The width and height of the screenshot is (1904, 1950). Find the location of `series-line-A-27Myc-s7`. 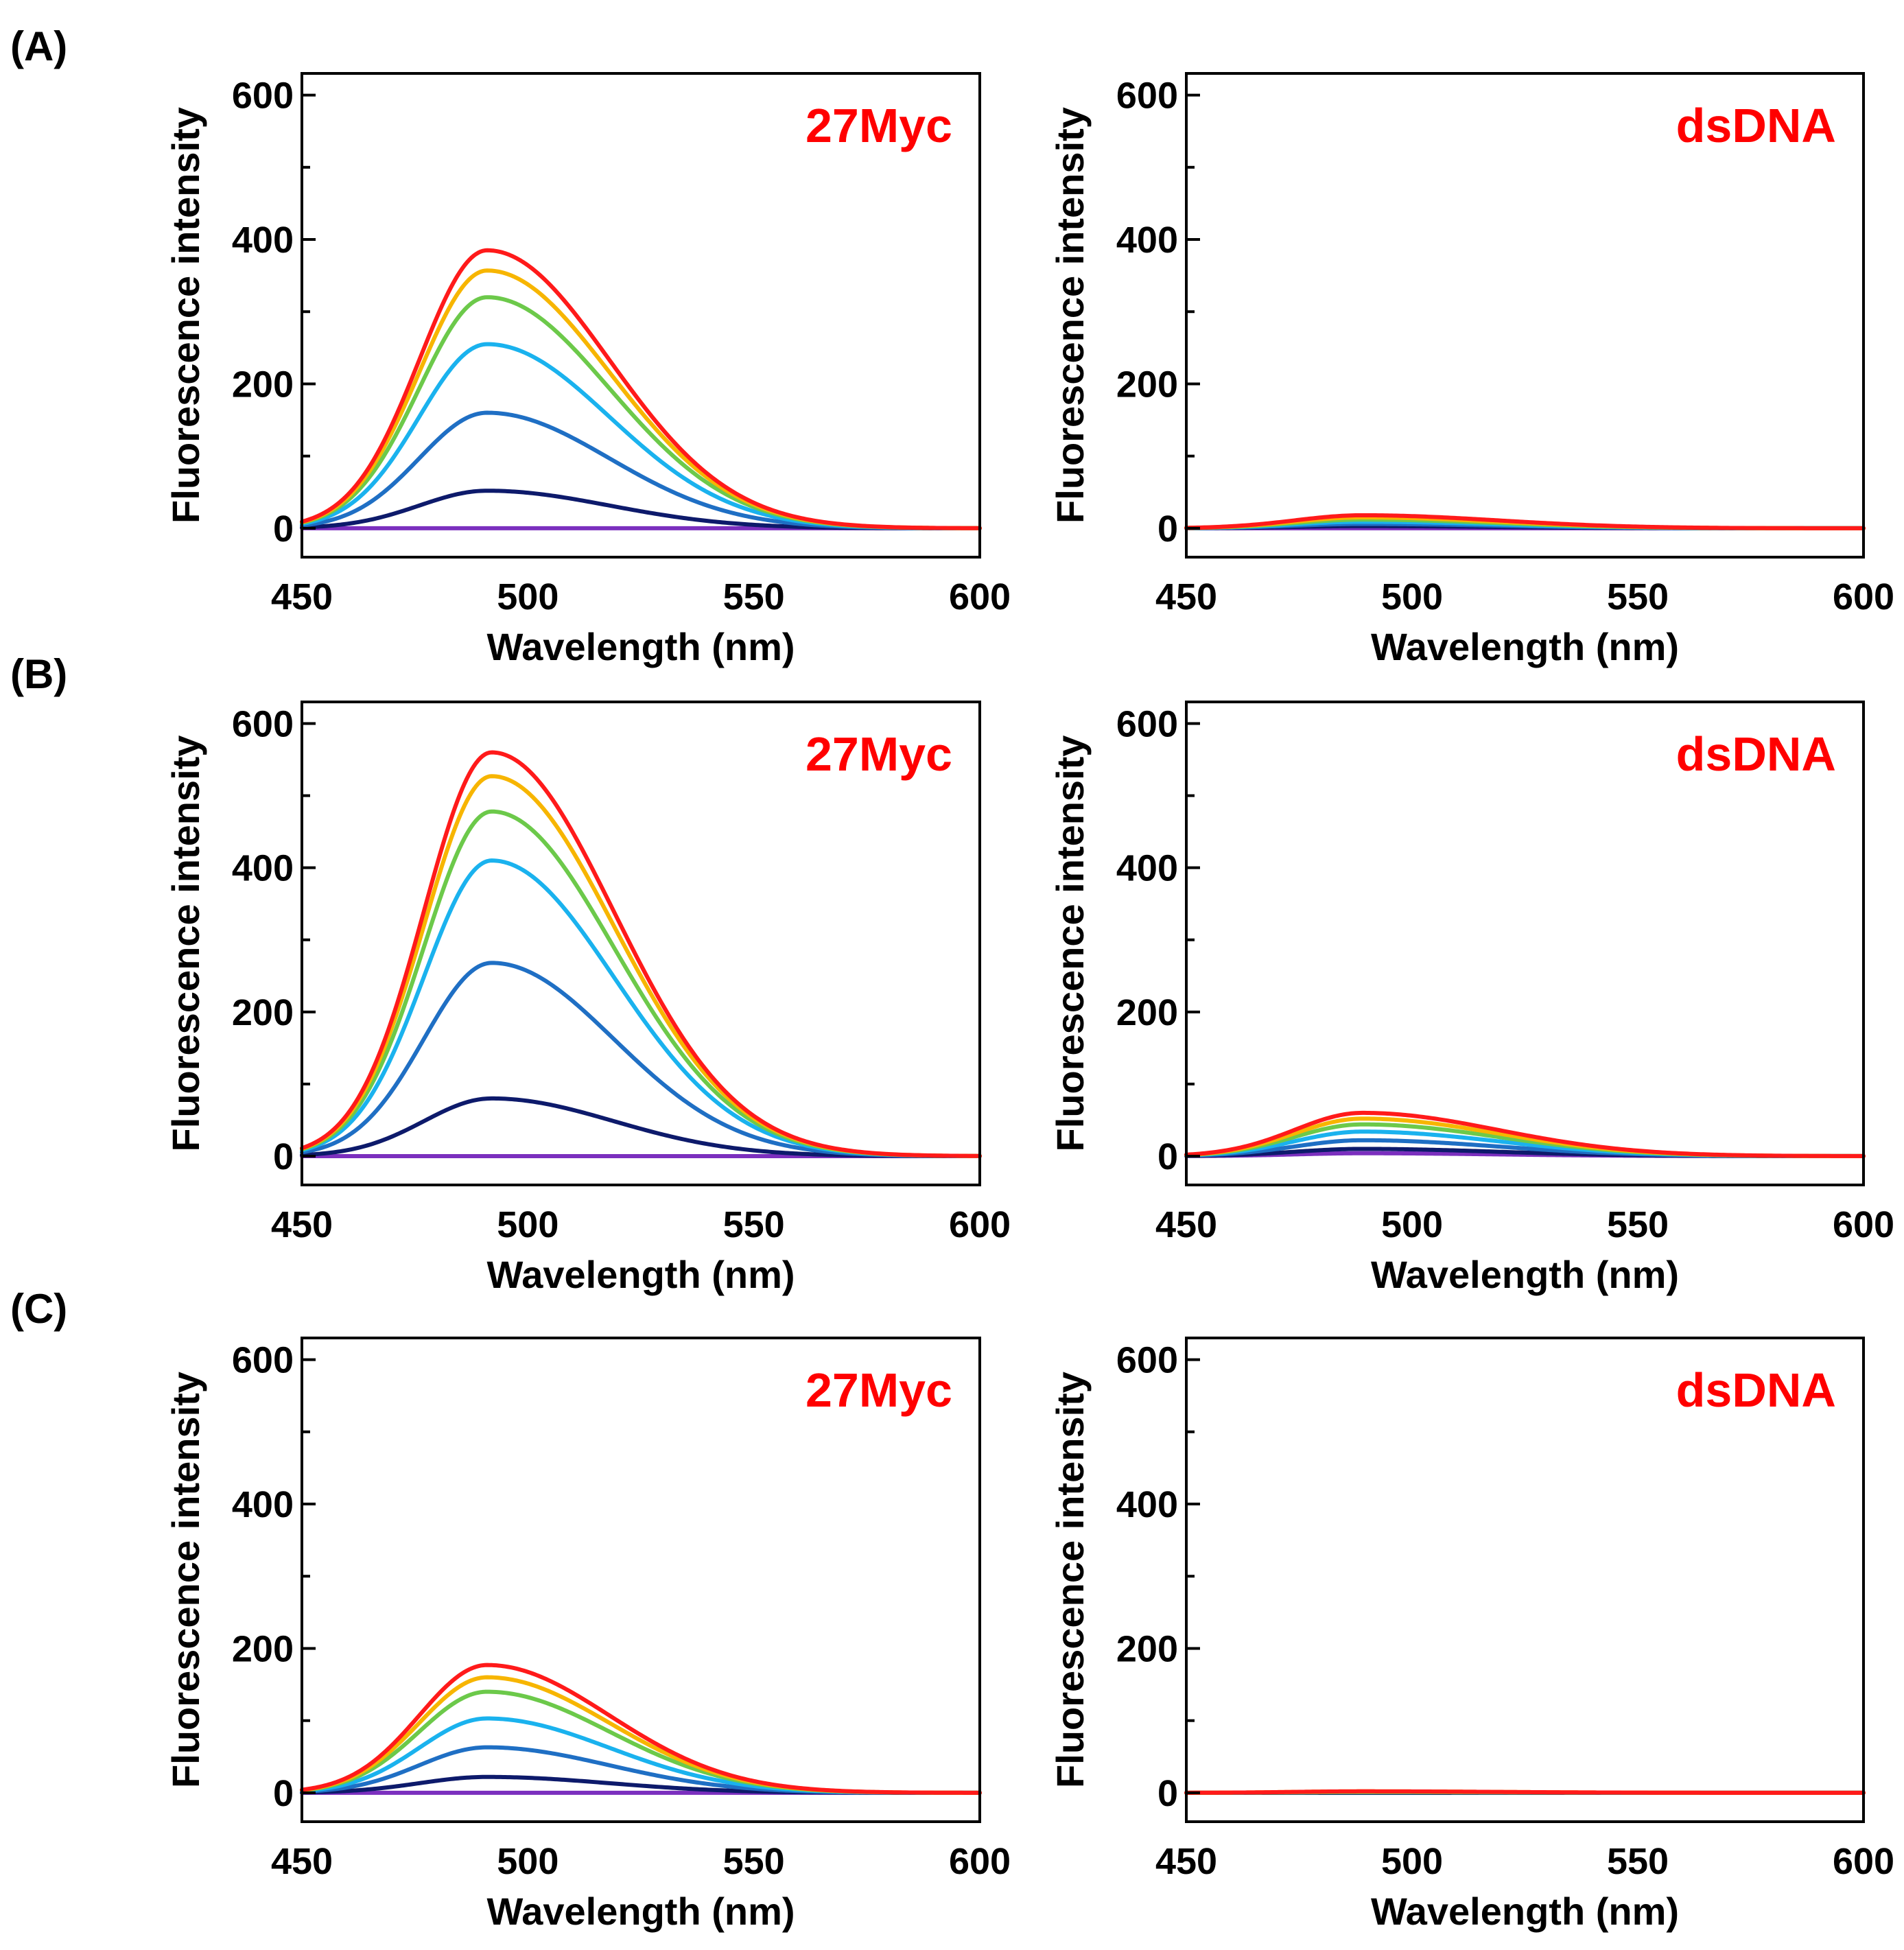

series-line-A-27Myc-s7 is located at coordinates (641, 389).